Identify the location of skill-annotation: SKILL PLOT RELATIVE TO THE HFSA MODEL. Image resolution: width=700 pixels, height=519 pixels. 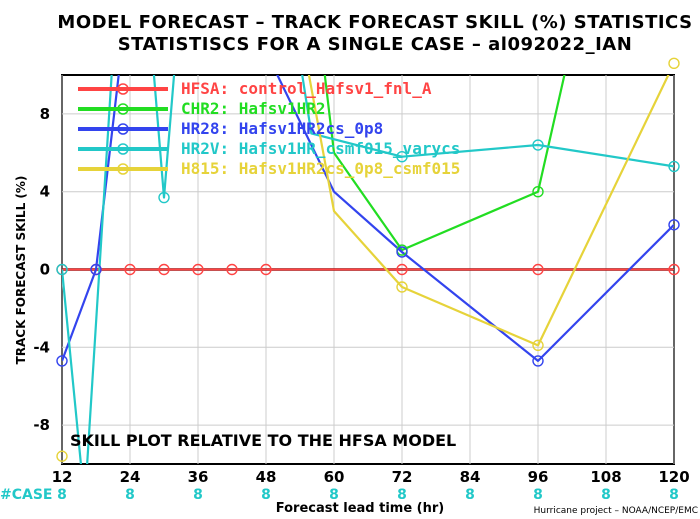
(263, 440).